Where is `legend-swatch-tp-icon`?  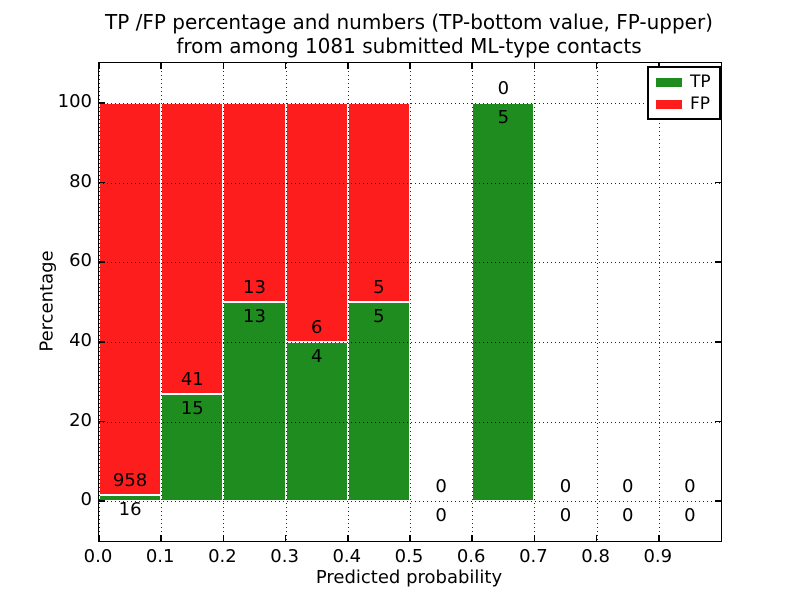 legend-swatch-tp-icon is located at coordinates (669, 82).